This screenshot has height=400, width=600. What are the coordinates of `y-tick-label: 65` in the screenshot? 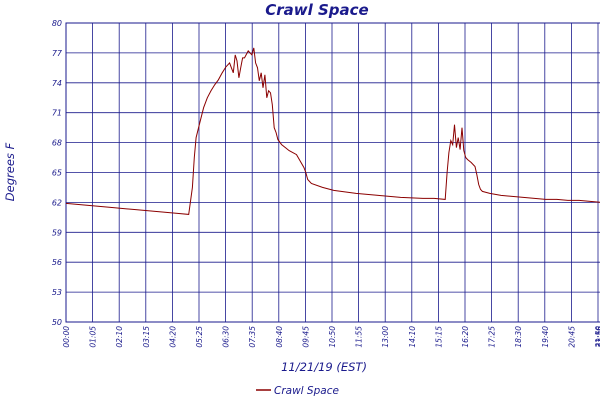 It's located at (57, 173).